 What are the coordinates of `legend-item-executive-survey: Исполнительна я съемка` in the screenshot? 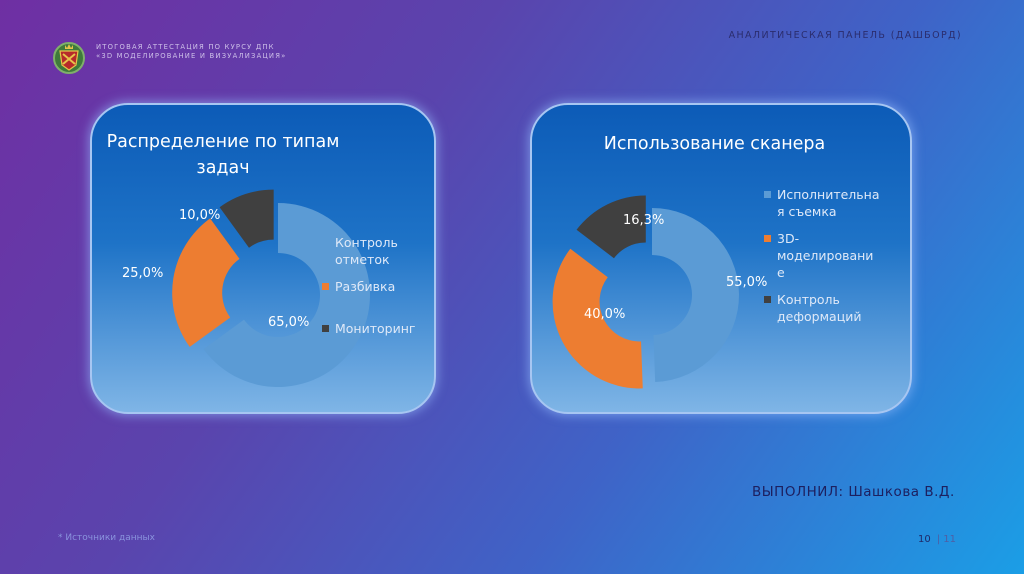 It's located at (822, 203).